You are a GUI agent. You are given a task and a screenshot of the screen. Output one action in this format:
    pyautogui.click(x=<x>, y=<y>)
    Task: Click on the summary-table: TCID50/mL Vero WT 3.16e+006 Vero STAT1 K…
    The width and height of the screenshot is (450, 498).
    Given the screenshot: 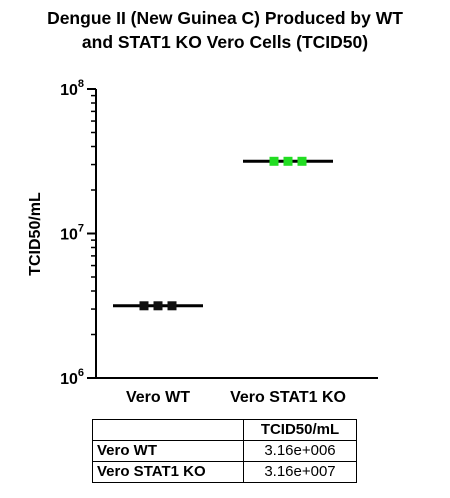 What is the action you would take?
    pyautogui.click(x=224, y=451)
    